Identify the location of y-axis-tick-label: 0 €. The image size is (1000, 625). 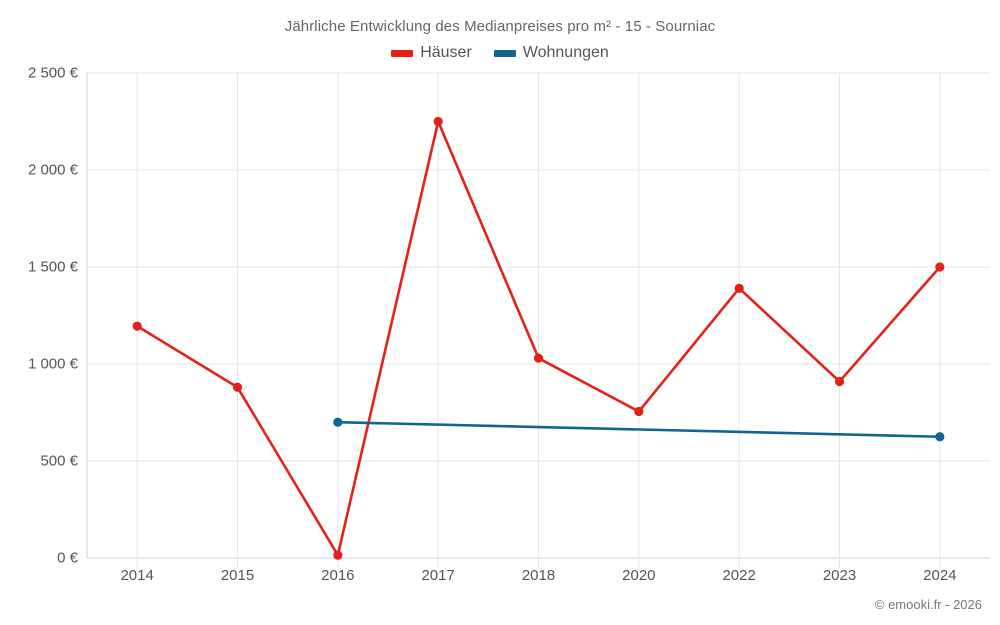
(67, 558).